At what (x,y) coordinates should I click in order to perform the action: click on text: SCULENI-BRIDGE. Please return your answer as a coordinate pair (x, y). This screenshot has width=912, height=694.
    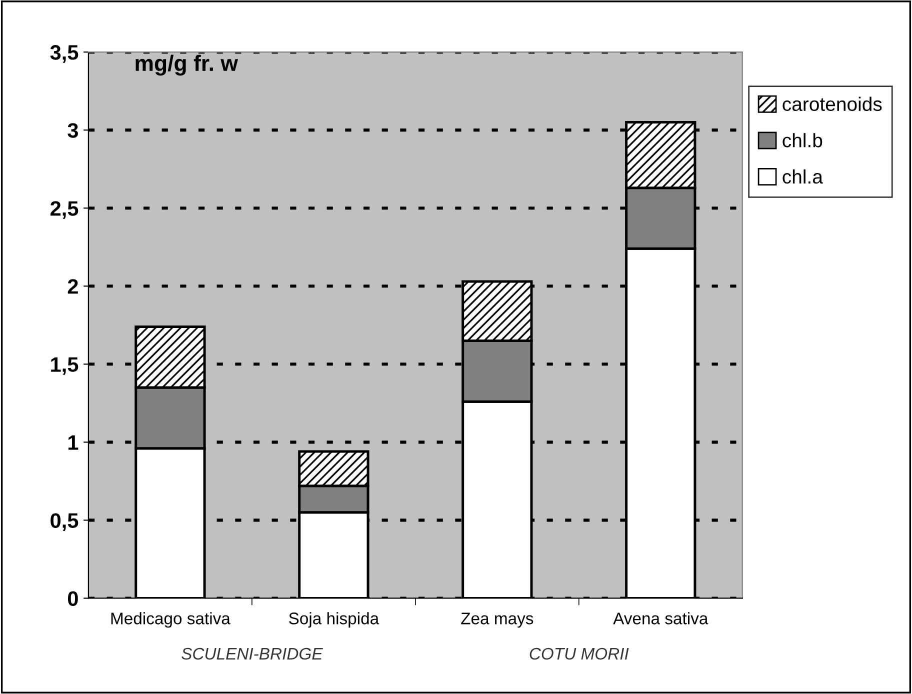
    Looking at the image, I should click on (252, 654).